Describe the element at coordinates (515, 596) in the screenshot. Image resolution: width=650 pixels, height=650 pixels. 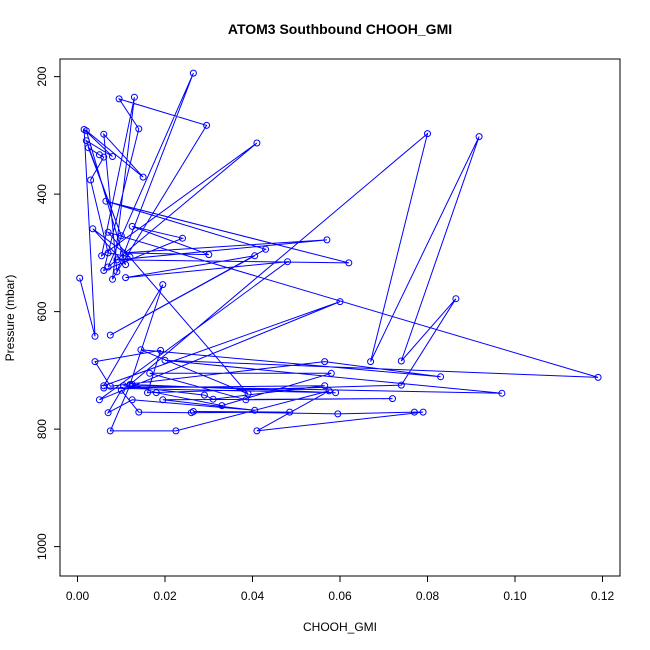
I see `x-tick-label: 0.10` at that location.